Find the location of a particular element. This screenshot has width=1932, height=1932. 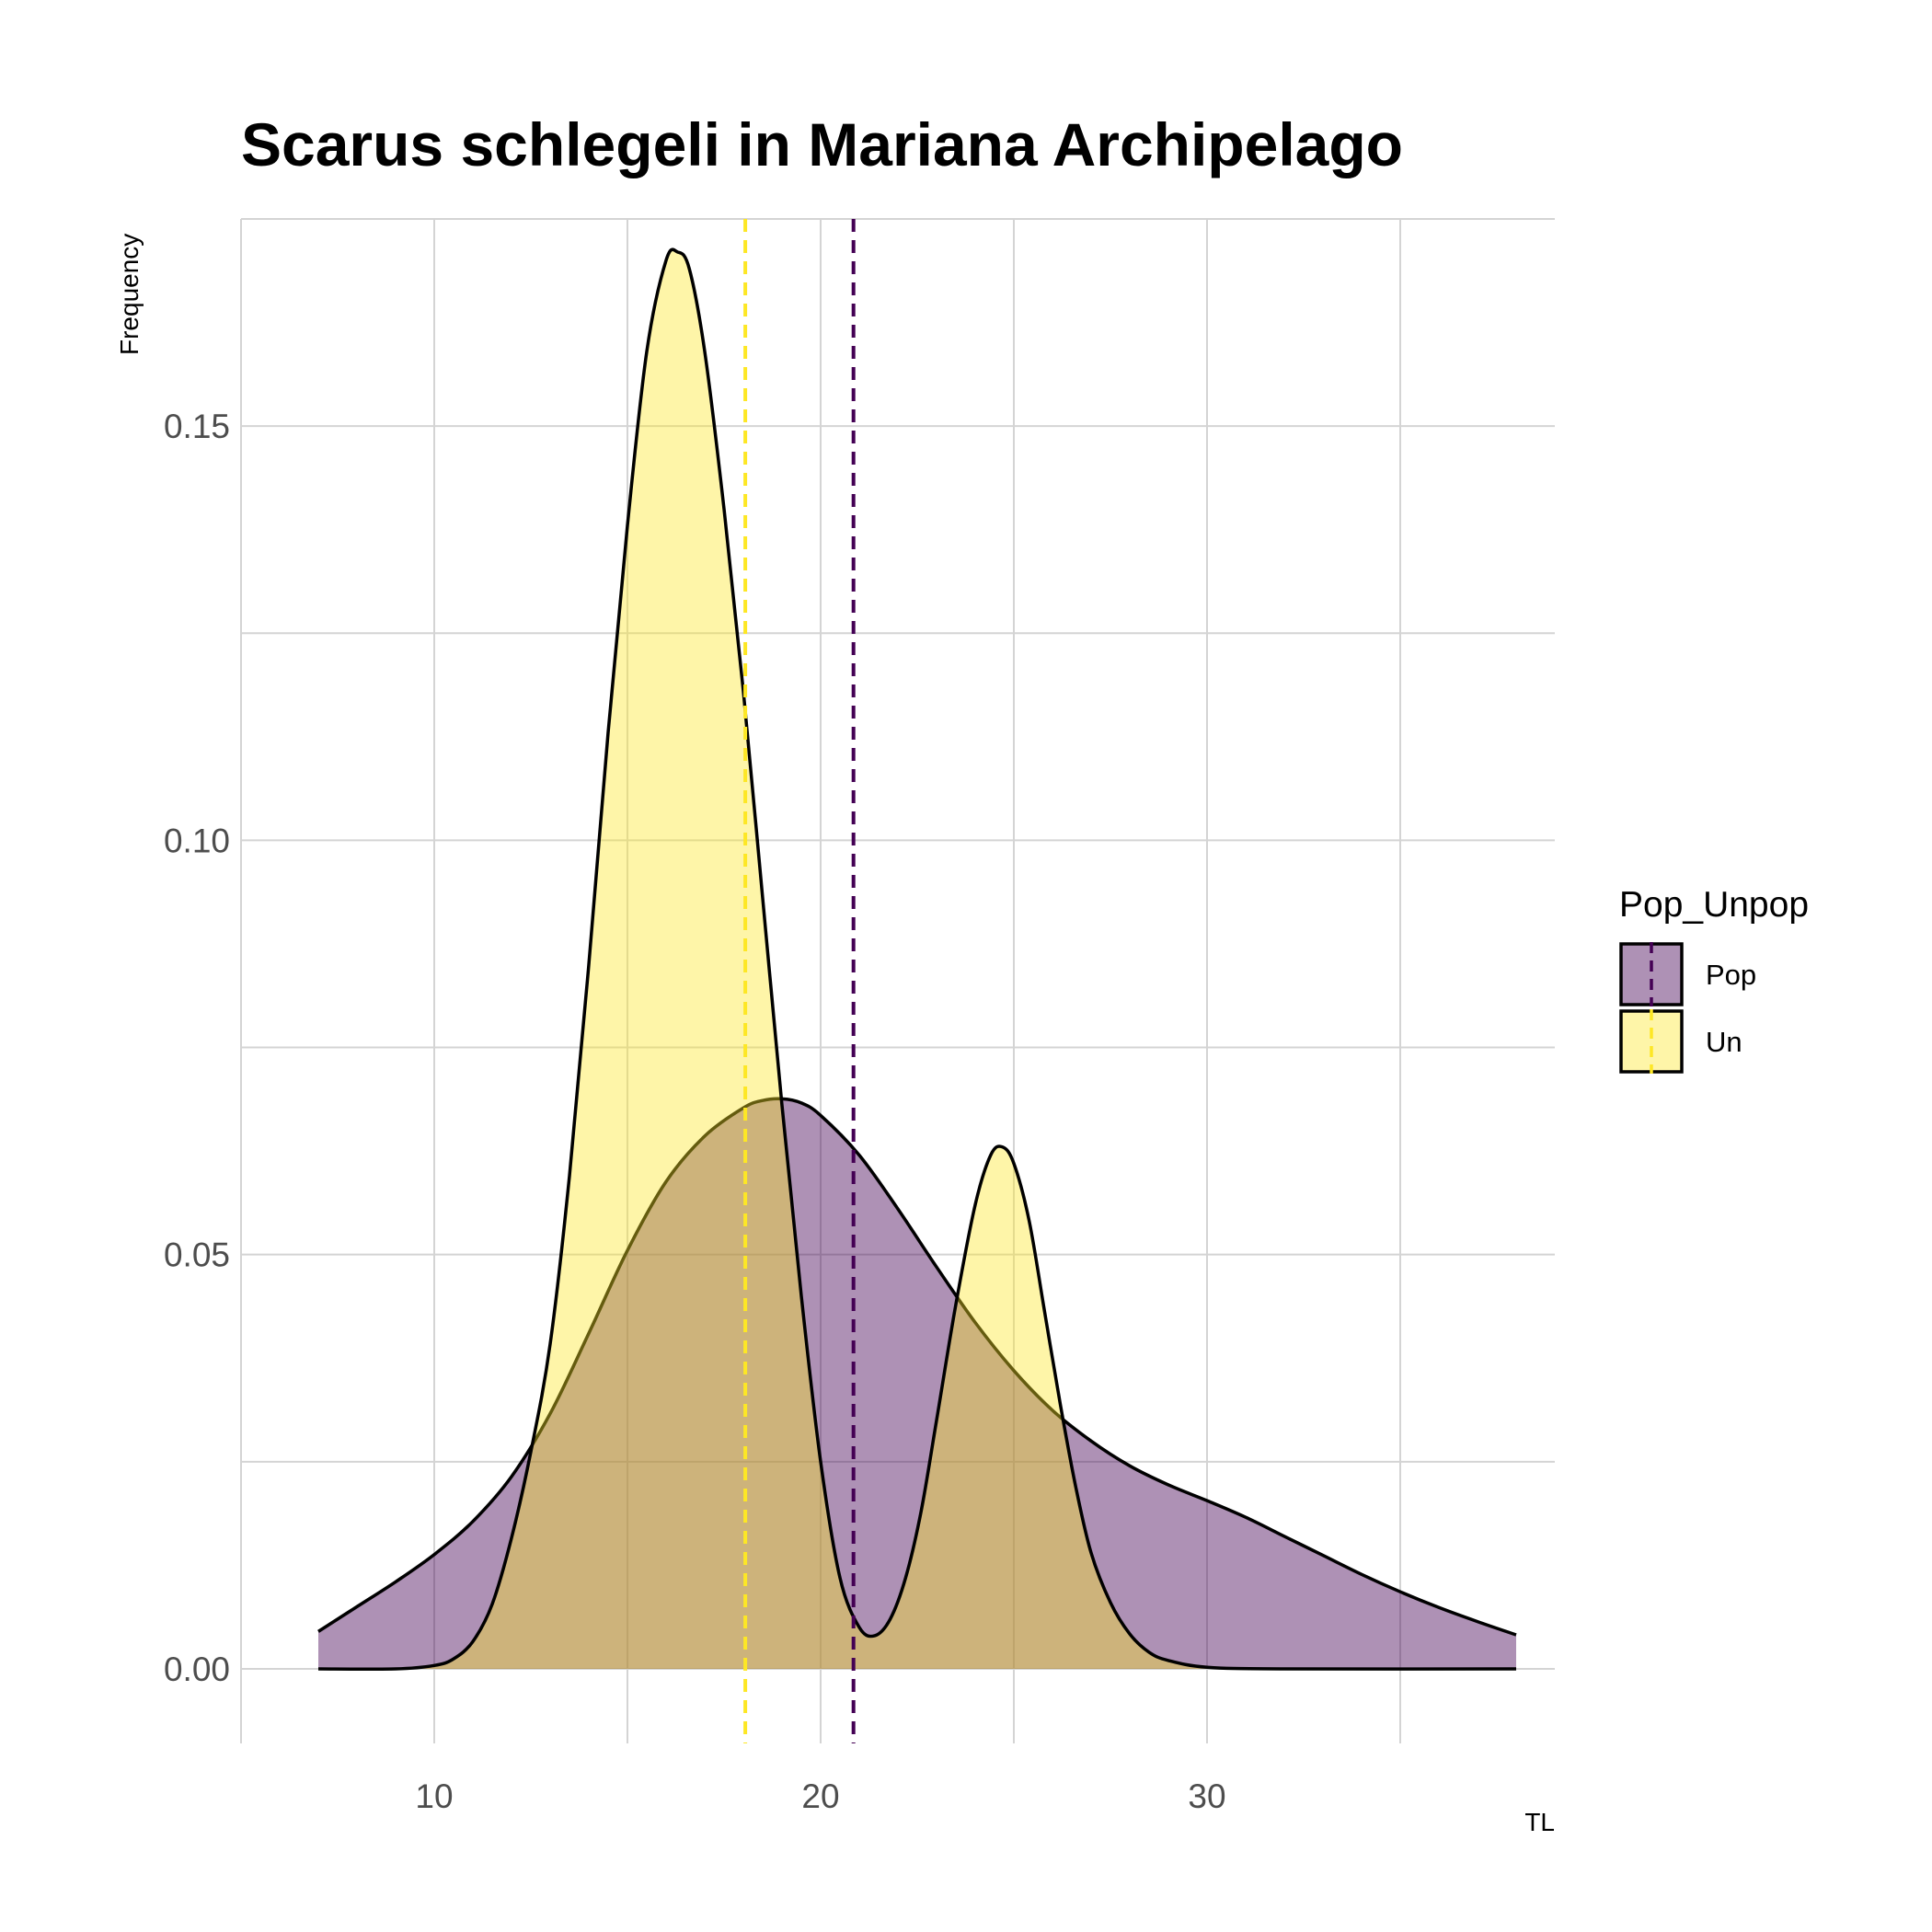

legend-key-bg-pop is located at coordinates (1651, 974).